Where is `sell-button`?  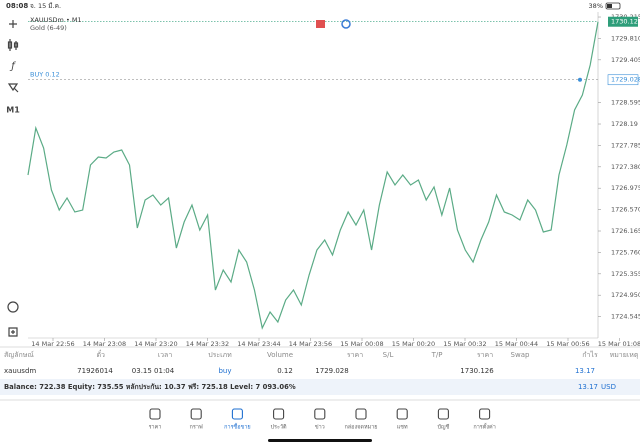
sell-button is located at coordinates (320, 24).